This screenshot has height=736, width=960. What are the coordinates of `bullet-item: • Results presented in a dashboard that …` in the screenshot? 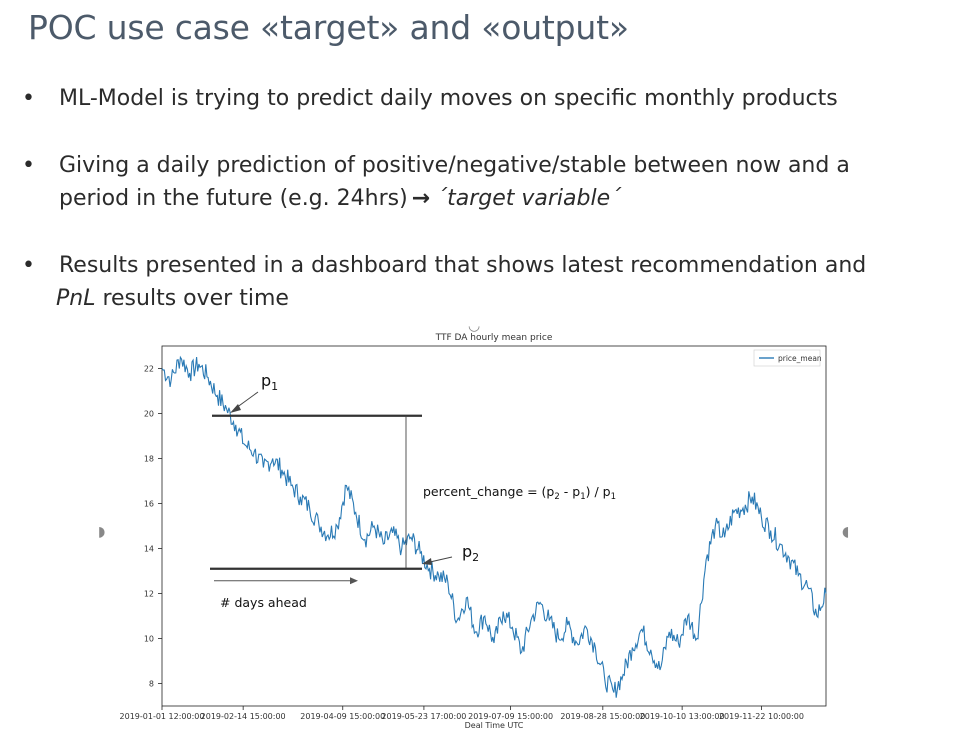 It's located at (487, 282).